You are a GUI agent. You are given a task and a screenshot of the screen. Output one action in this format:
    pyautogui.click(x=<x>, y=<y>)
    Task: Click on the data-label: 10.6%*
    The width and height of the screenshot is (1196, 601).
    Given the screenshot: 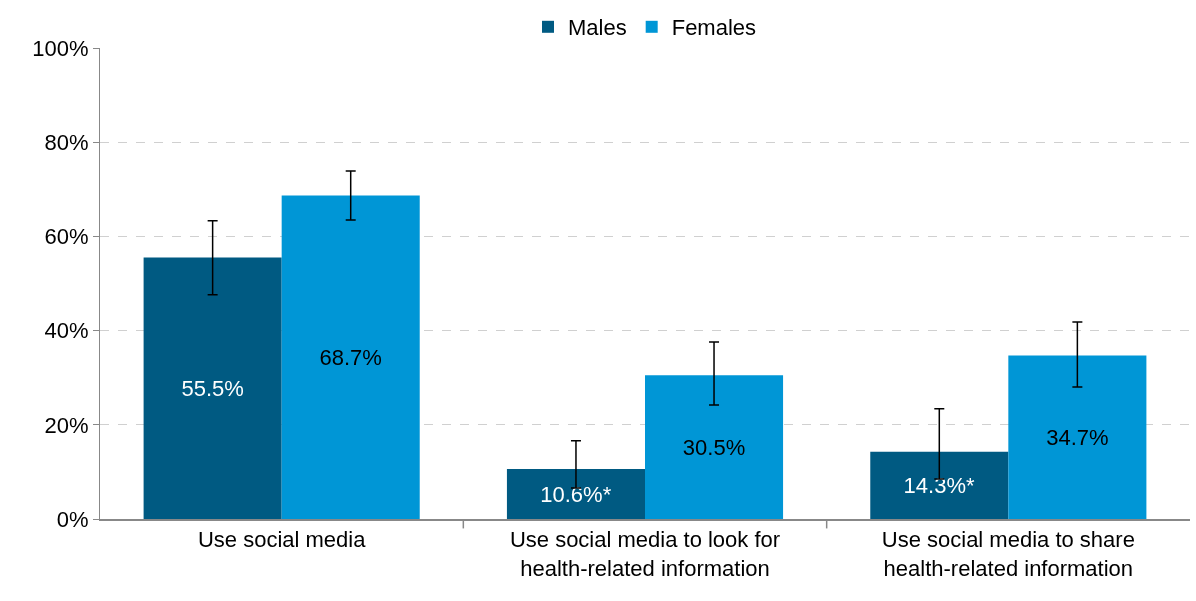 What is the action you would take?
    pyautogui.click(x=576, y=494)
    